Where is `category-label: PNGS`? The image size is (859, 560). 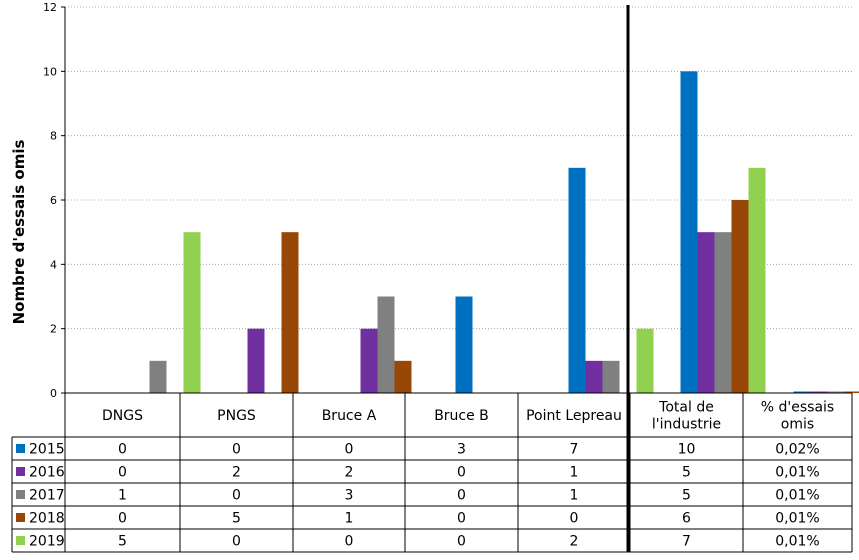
category-label: PNGS is located at coordinates (236, 416).